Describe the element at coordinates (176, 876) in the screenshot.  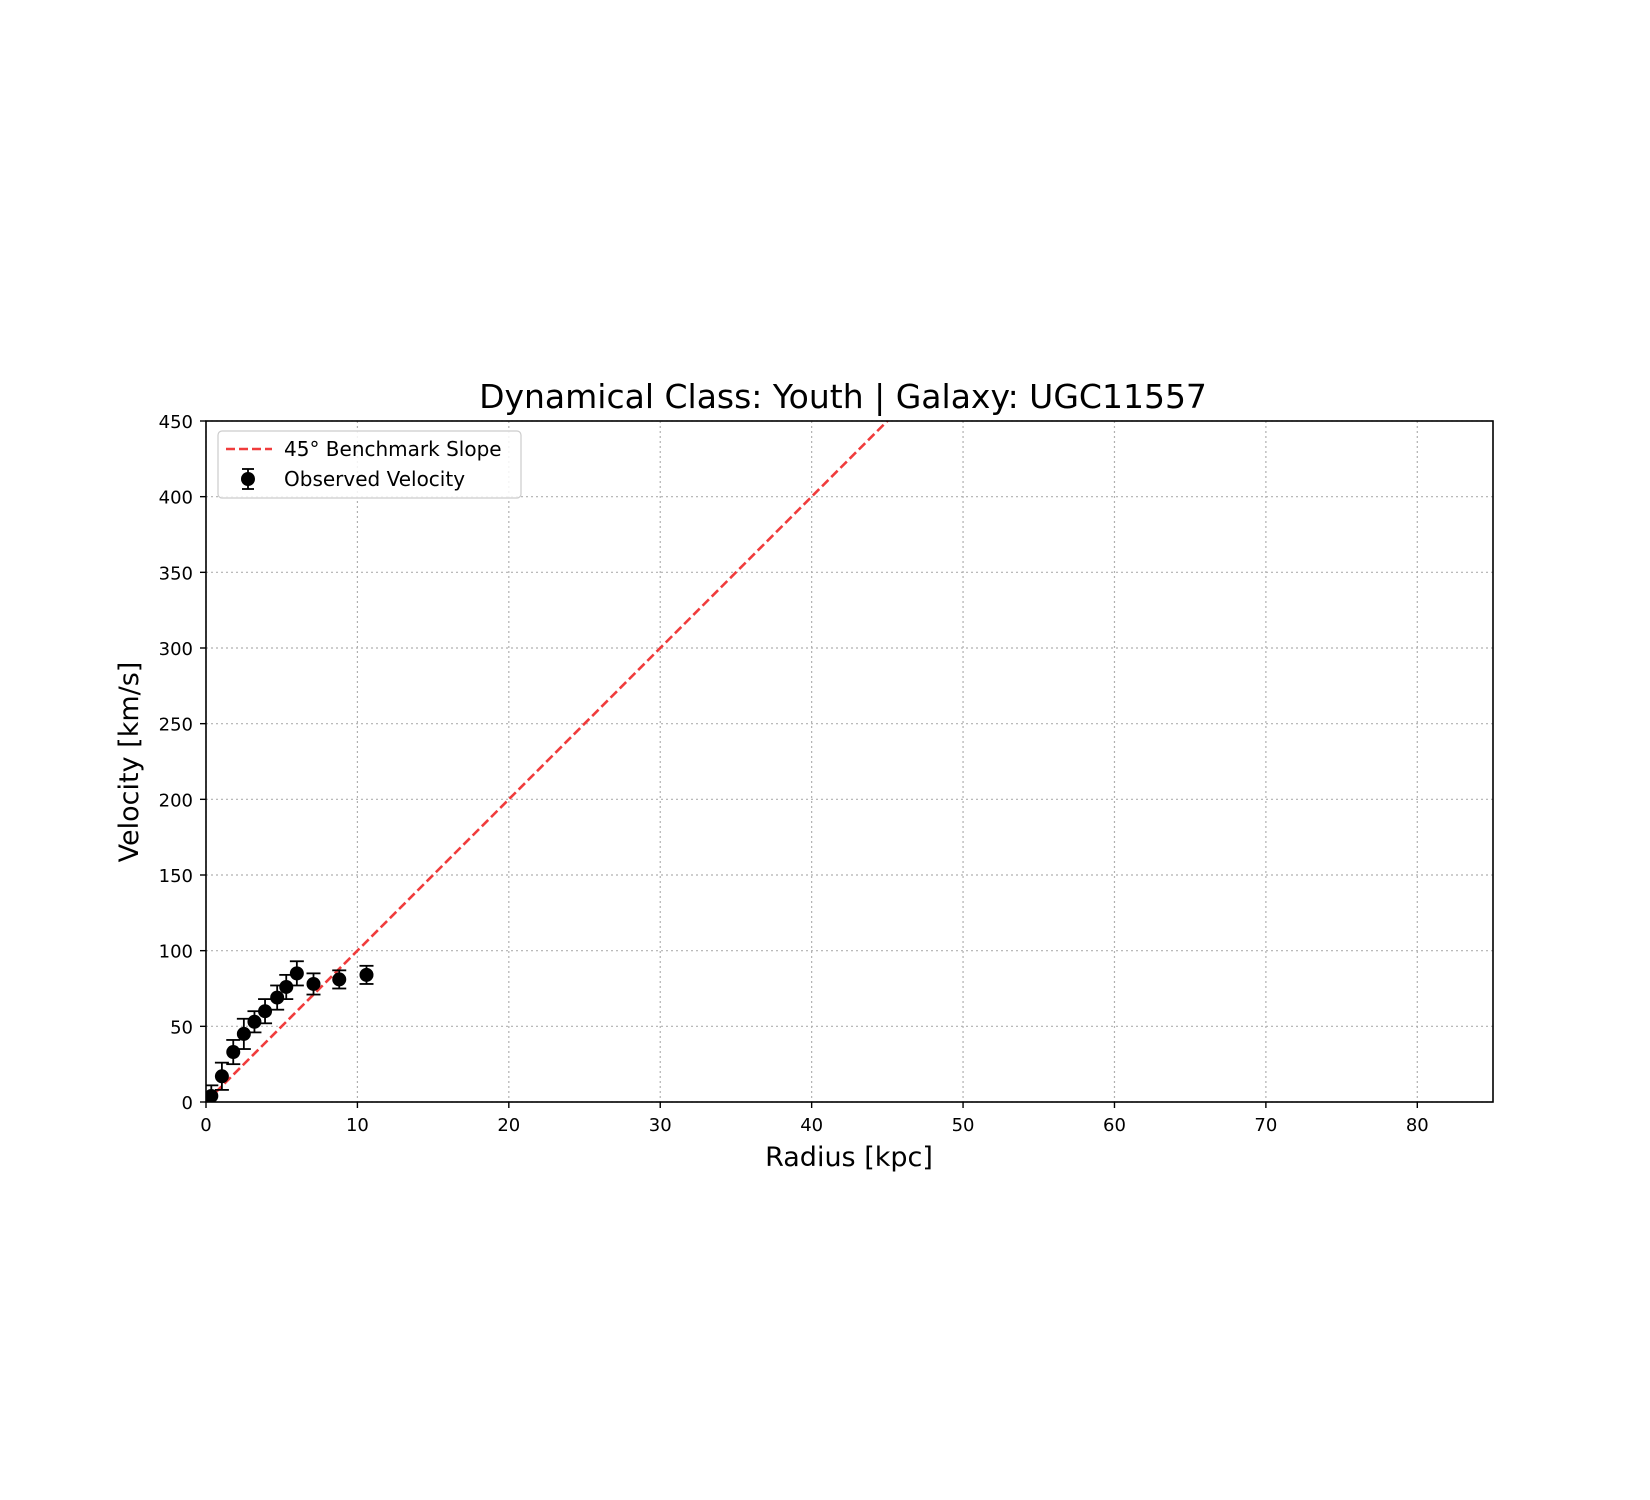
I see `y-tick-label: 150` at that location.